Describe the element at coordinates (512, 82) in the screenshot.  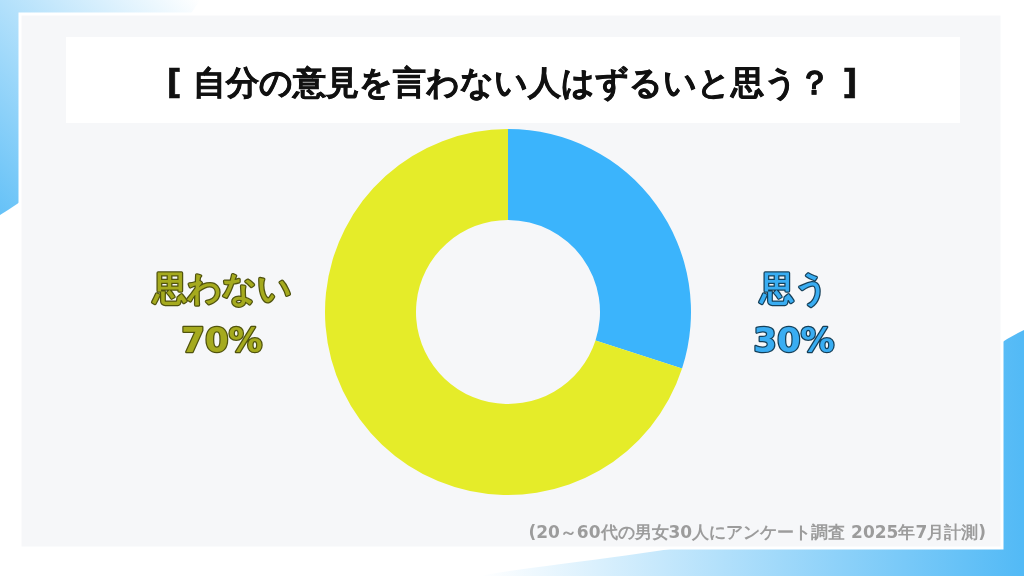
I see `title: [ 自分の意見を言わない人はずるいと思う？ ]` at that location.